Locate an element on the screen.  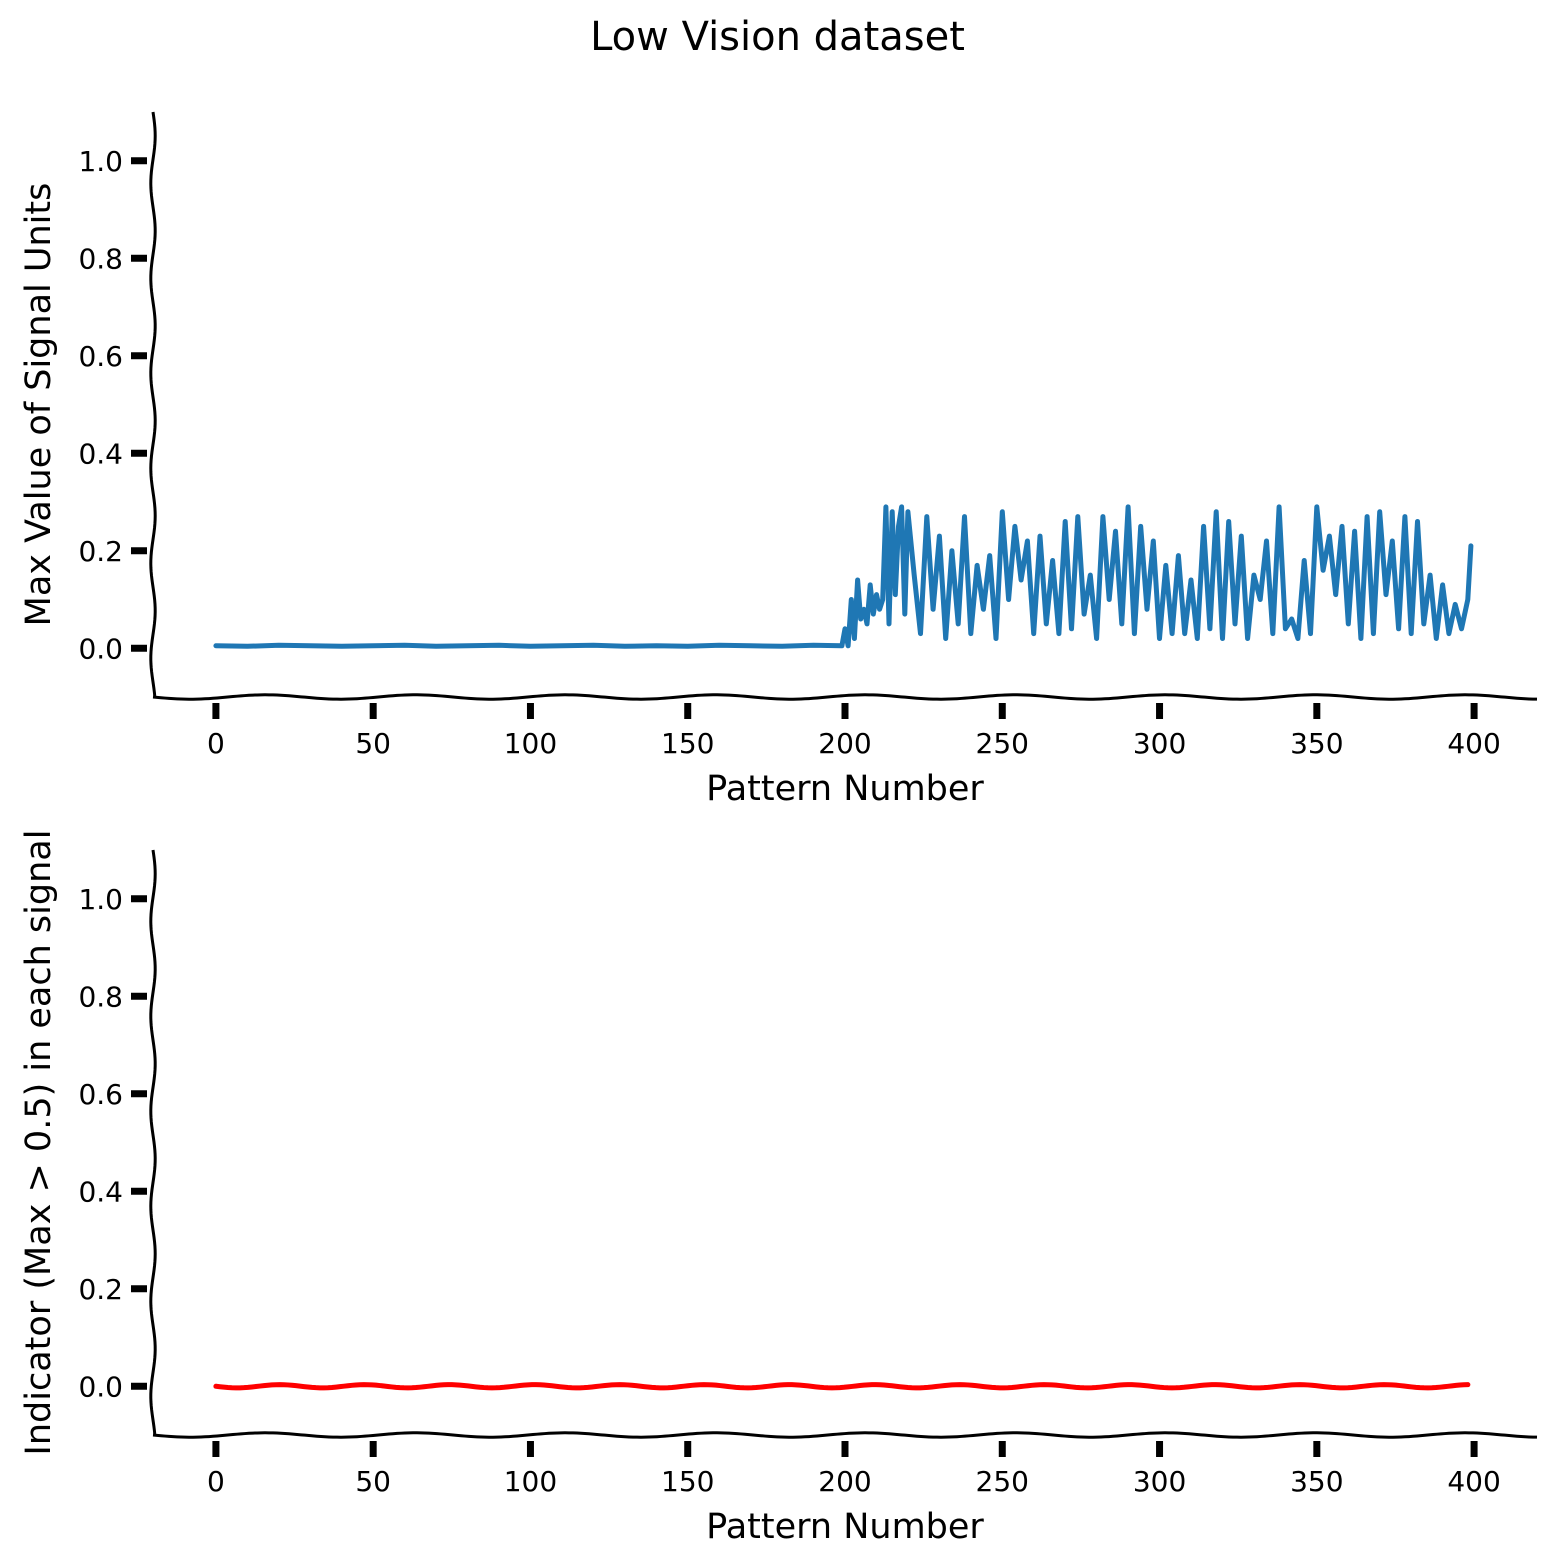
figure-title: Low Vision dataset is located at coordinates (777, 37).